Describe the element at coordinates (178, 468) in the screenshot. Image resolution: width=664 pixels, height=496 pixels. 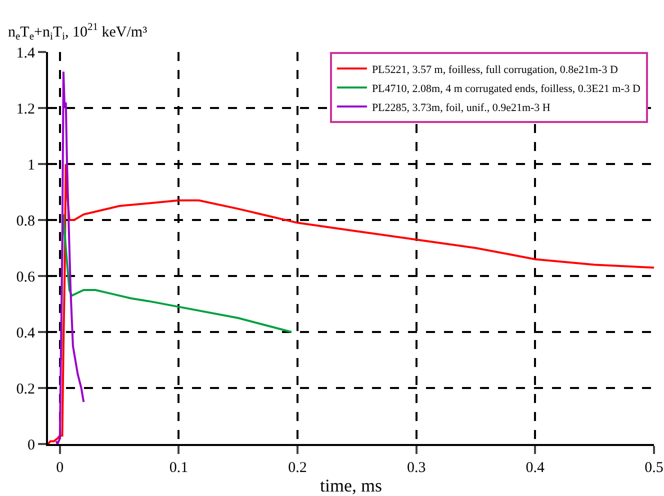
I see `x-tick-label: 0.1` at that location.